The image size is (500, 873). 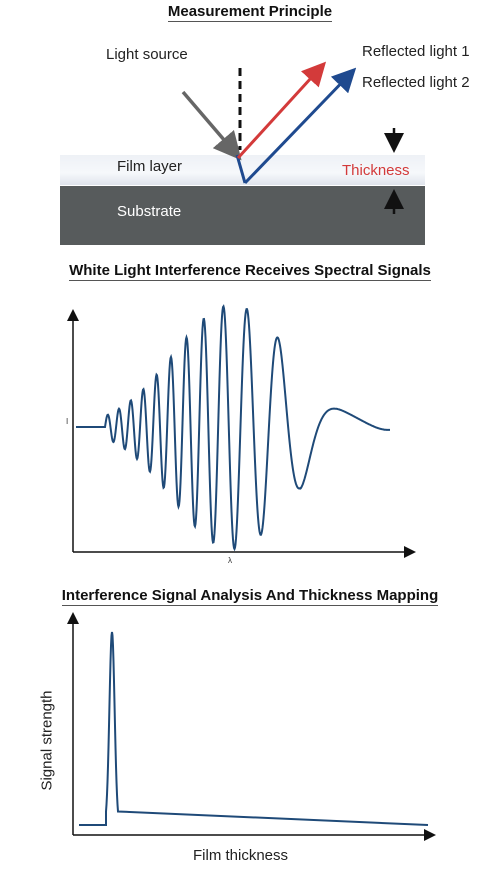 I want to click on film-thickness-axis-label: Film thickness, so click(x=241, y=855).